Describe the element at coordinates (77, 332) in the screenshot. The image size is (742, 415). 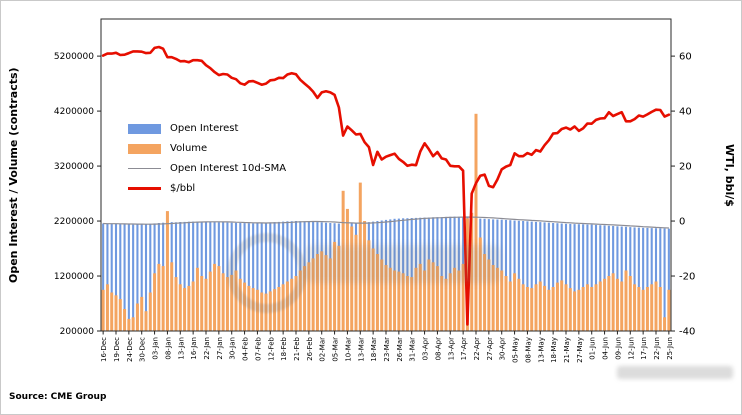
I see `left-tick-label: 200000` at that location.